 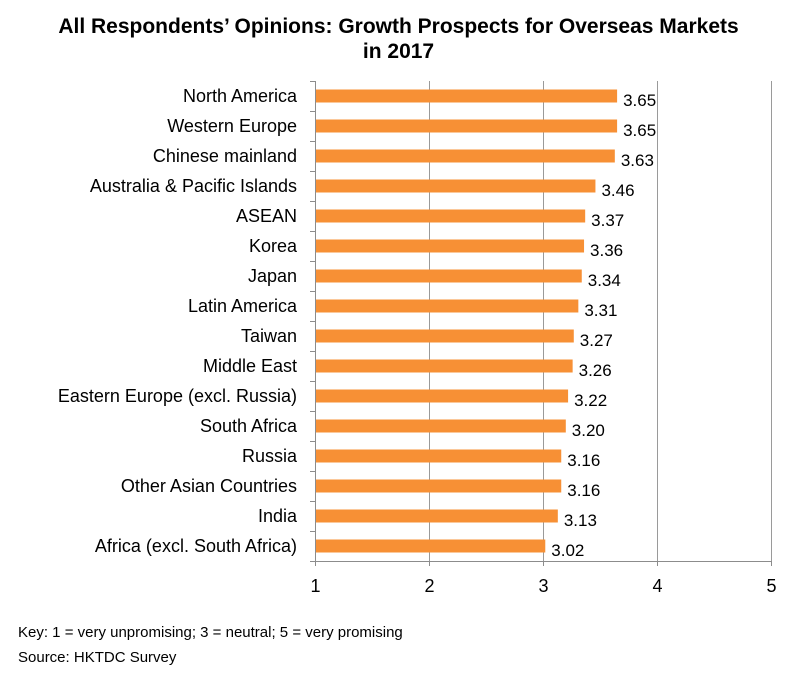 What do you see at coordinates (600, 310) in the screenshot?
I see `value-label: 3.31` at bounding box center [600, 310].